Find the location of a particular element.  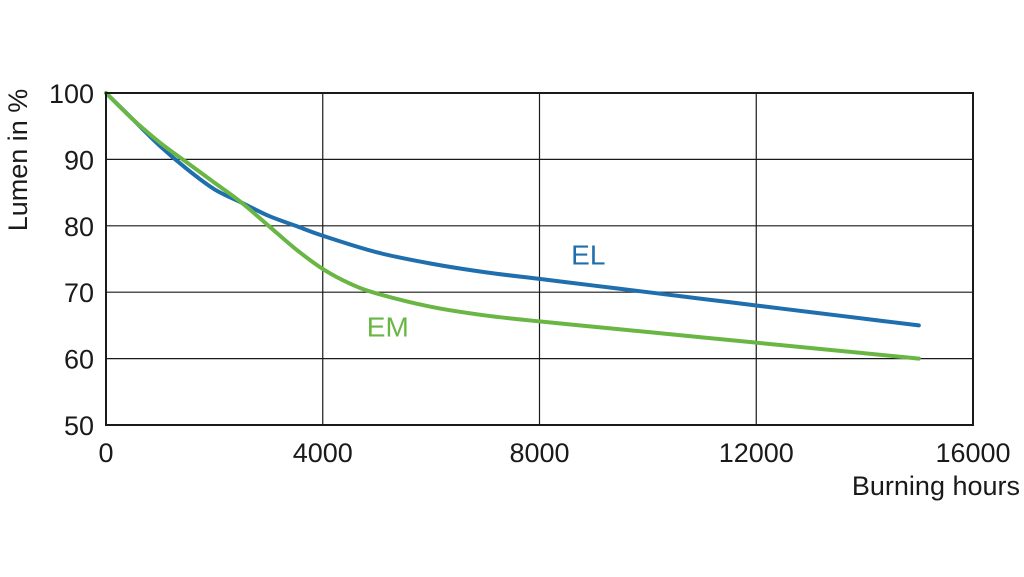

x-tick-labels: 0 4000 8000 12000 16000 is located at coordinates (554, 453).